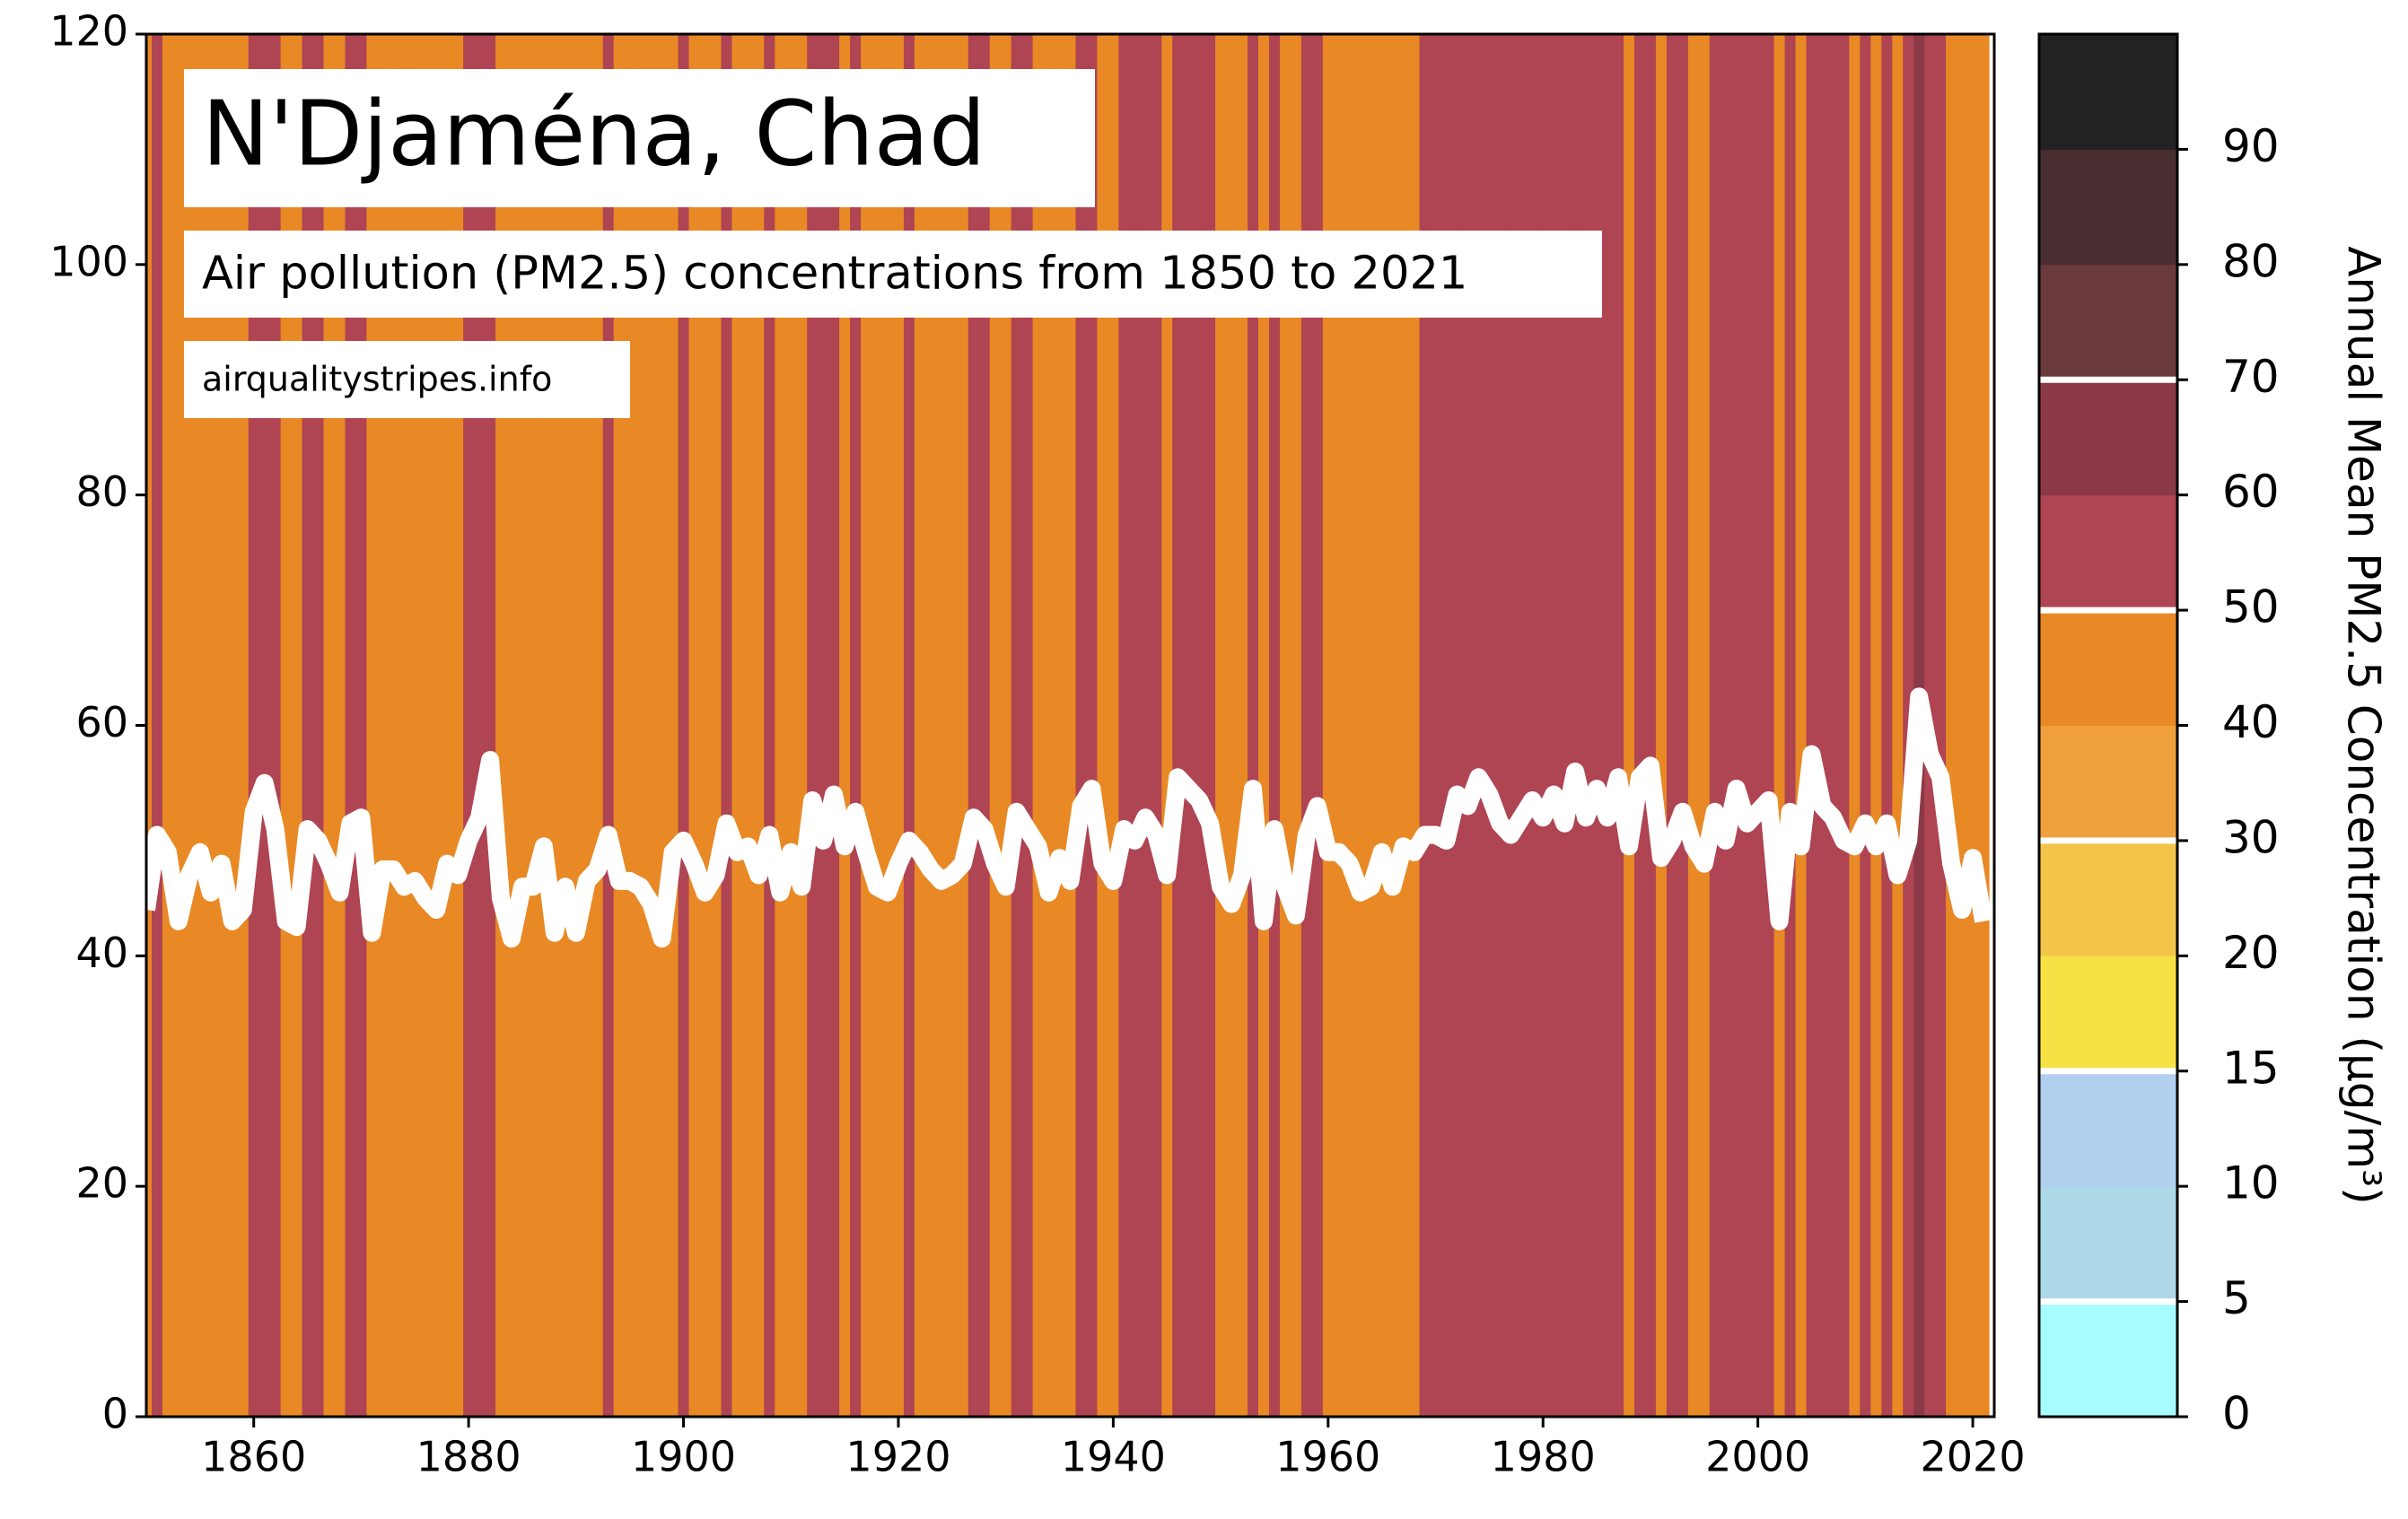  I want to click on y-tick-label: 20, so click(102, 1183).